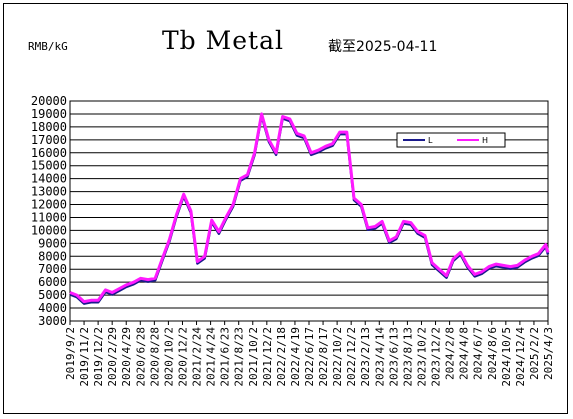 This screenshot has height=419, width=573. Describe the element at coordinates (140, 357) in the screenshot. I see `x-tick-label: 2020/6/28` at that location.